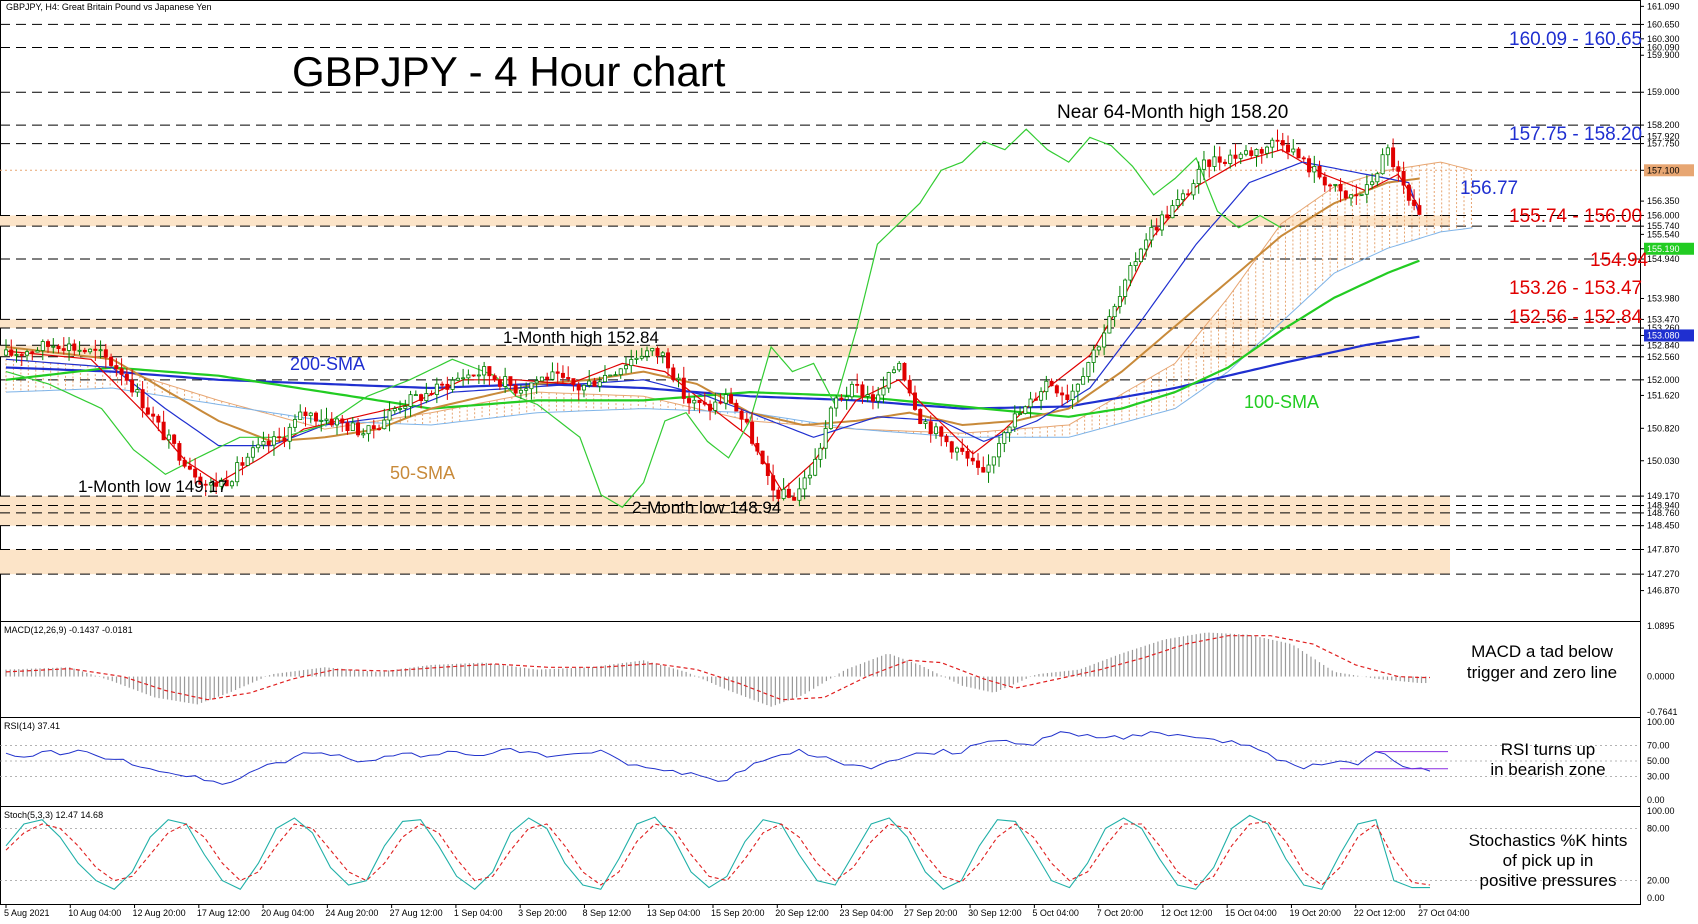 This screenshot has height=924, width=1698. What do you see at coordinates (1187, 913) in the screenshot?
I see `x-tick-label: 12 Oct 12:00` at bounding box center [1187, 913].